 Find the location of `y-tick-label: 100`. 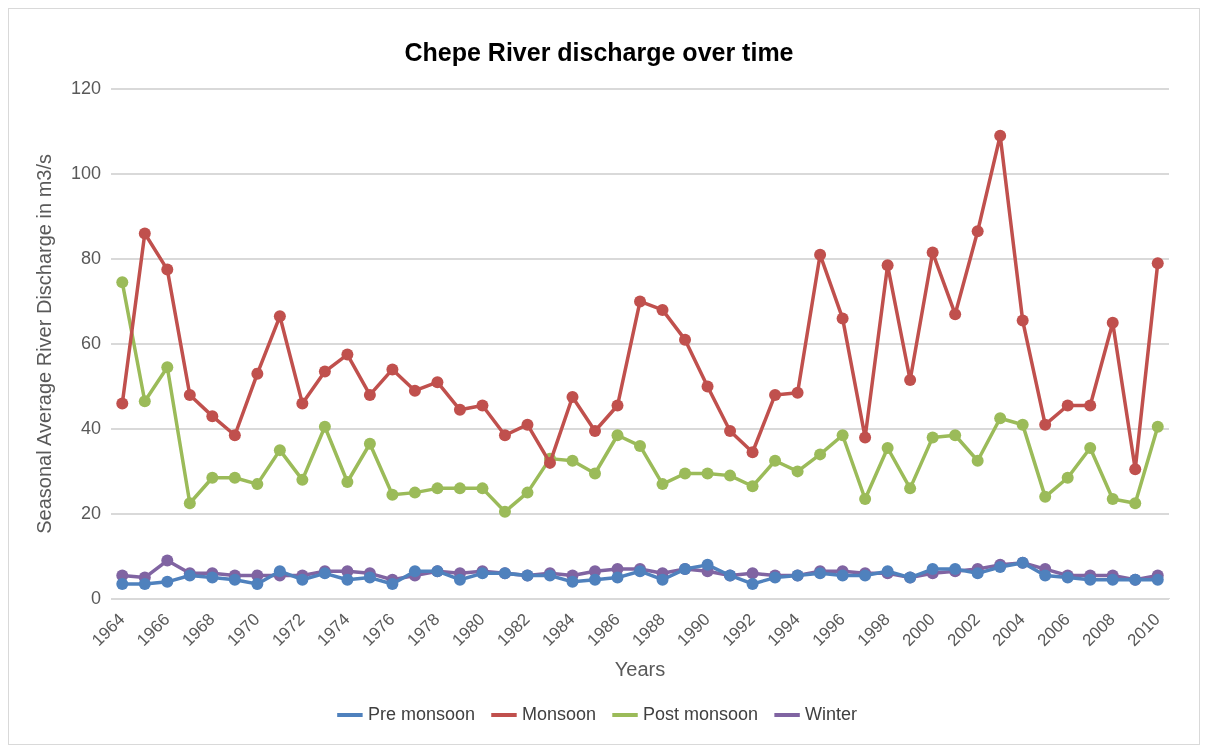

y-tick-label: 100 is located at coordinates (86, 172).